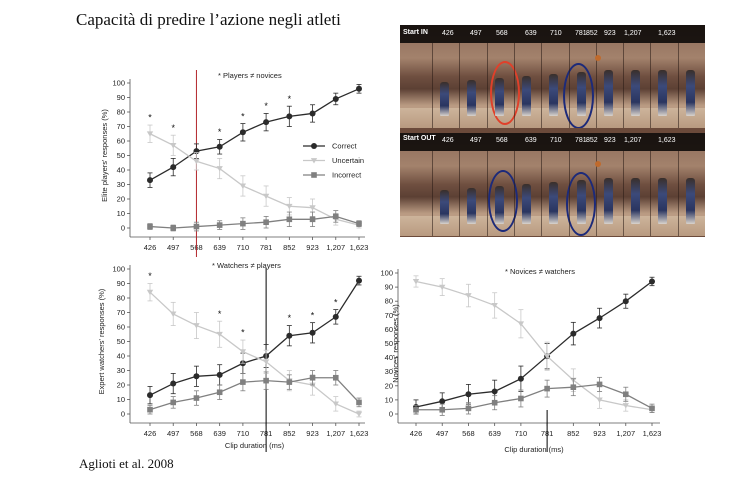 The width and height of the screenshot is (732, 479). Describe the element at coordinates (505, 93) in the screenshot. I see `highlight-ring-red` at that location.